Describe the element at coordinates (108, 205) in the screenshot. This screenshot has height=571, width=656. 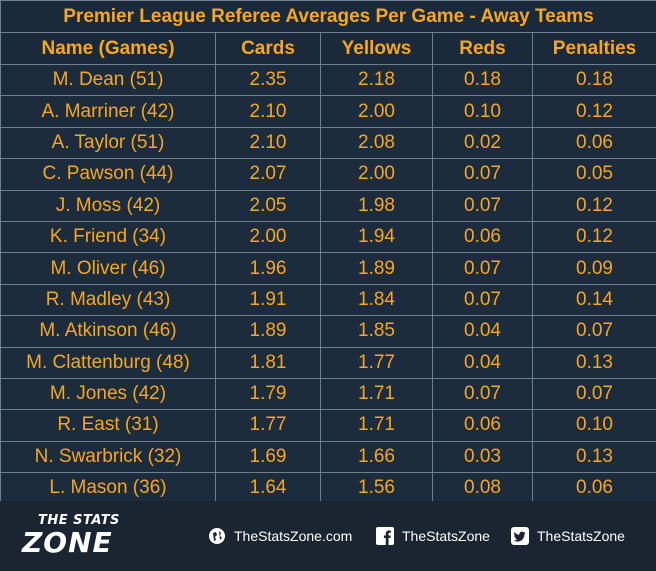
I see `cell-name: J. Moss (42)` at that location.